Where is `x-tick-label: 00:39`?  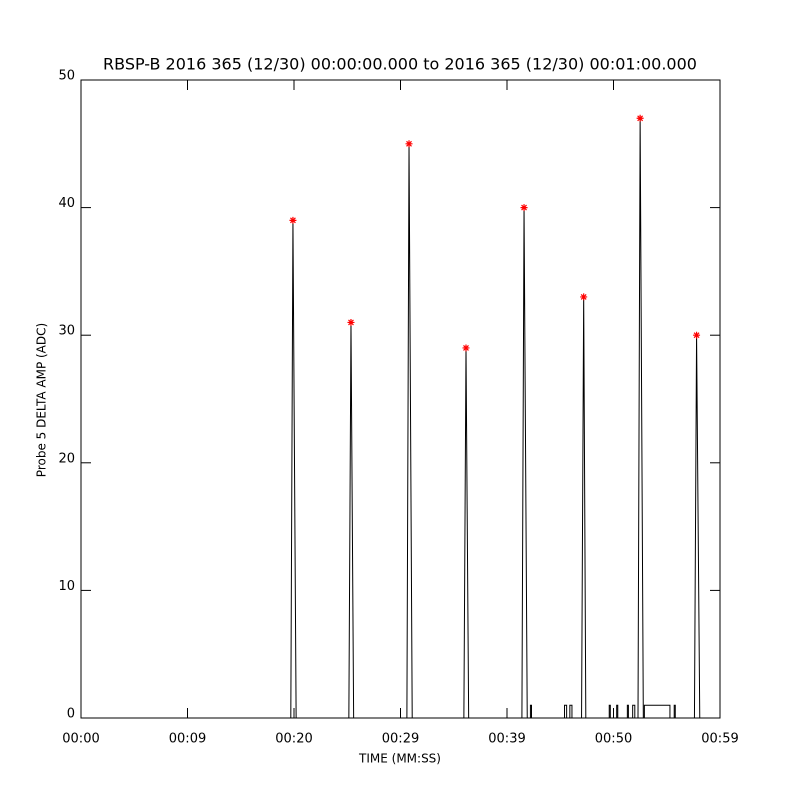 x-tick-label: 00:39 is located at coordinates (506, 739).